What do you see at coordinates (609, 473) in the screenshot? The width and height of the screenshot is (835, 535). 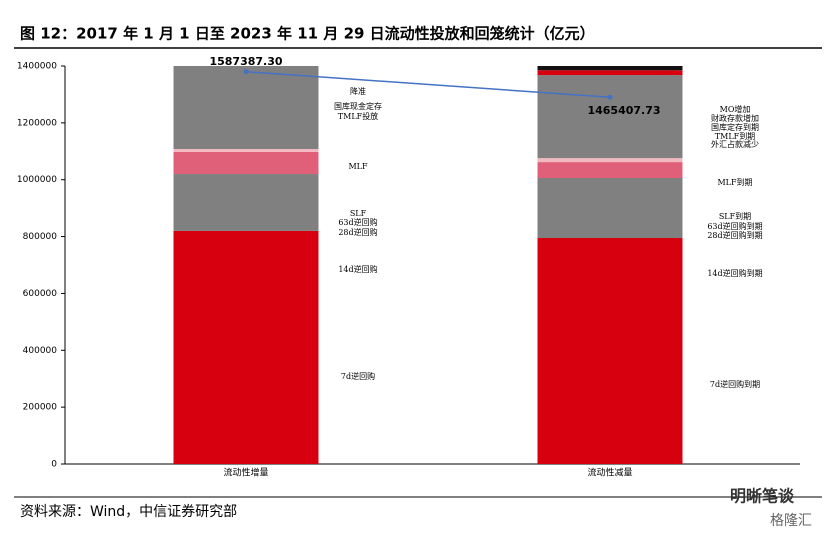 I see `x-tick-label: 流动性减量` at bounding box center [609, 473].